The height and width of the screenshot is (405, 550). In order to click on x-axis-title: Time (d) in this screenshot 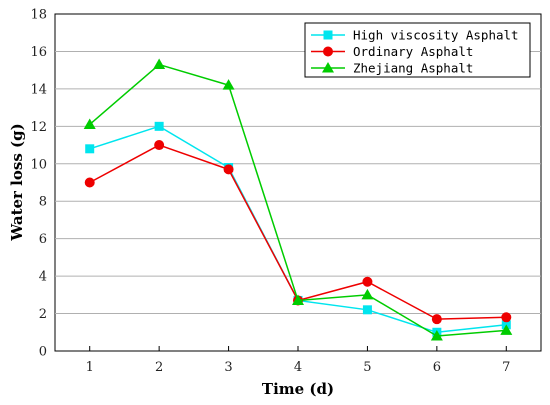, I will do `click(298, 389)`.